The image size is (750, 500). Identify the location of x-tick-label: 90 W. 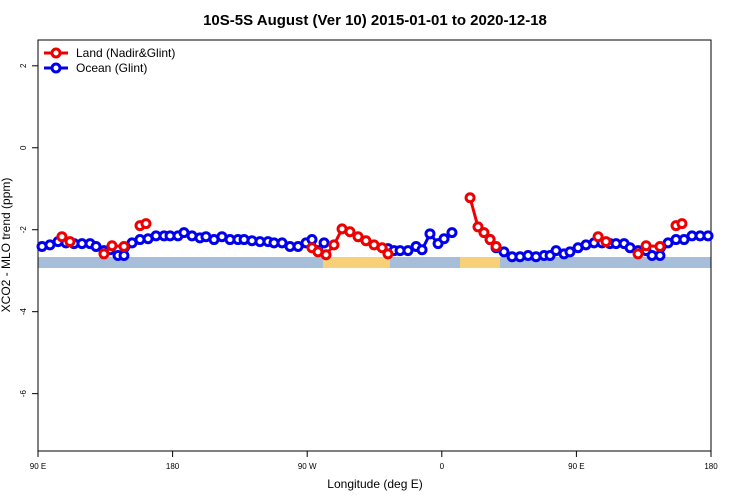
(307, 466).